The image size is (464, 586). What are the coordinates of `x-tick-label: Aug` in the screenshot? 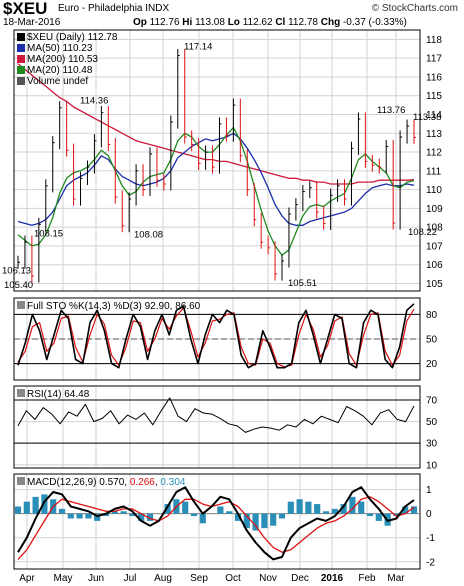 It's located at (163, 578).